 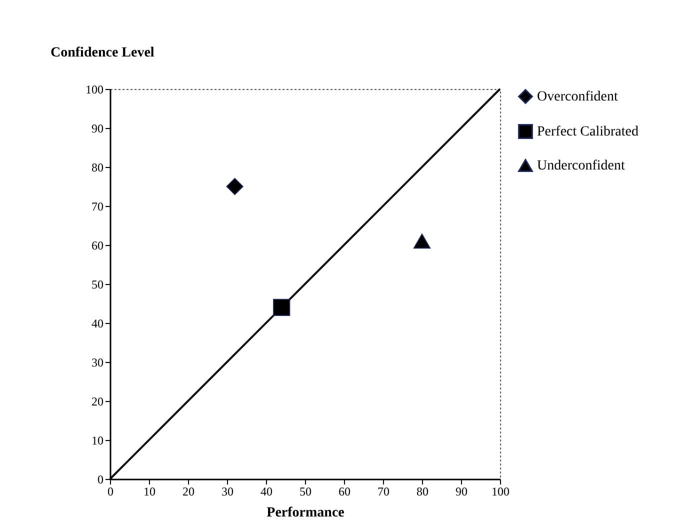 I want to click on legend-label: Underconfident, so click(x=581, y=166).